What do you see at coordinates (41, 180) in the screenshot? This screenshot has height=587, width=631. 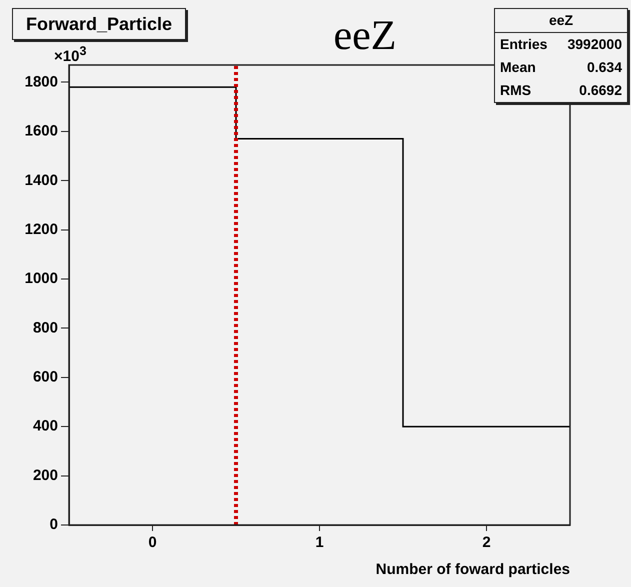 I see `y-tick-label: 1400` at bounding box center [41, 180].